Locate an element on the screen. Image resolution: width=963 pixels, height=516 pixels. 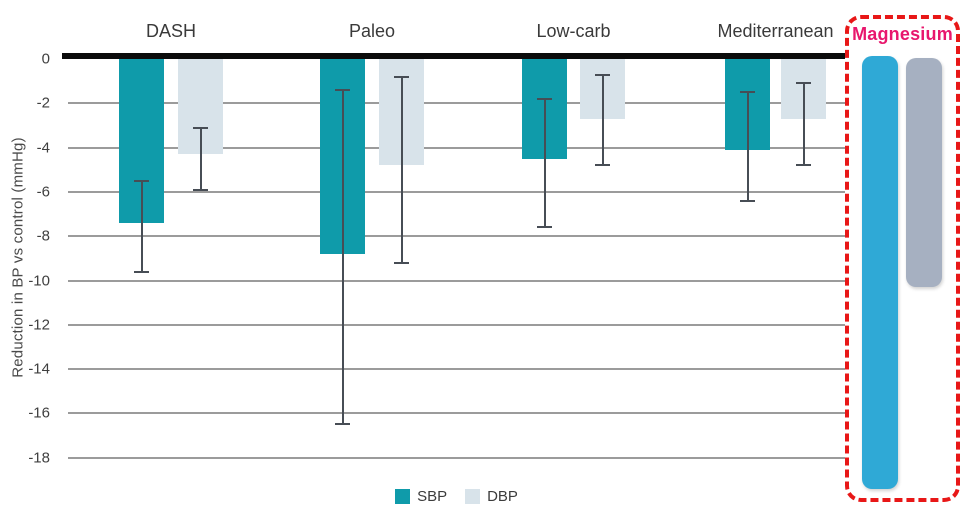
gridline--18 is located at coordinates (456, 457).